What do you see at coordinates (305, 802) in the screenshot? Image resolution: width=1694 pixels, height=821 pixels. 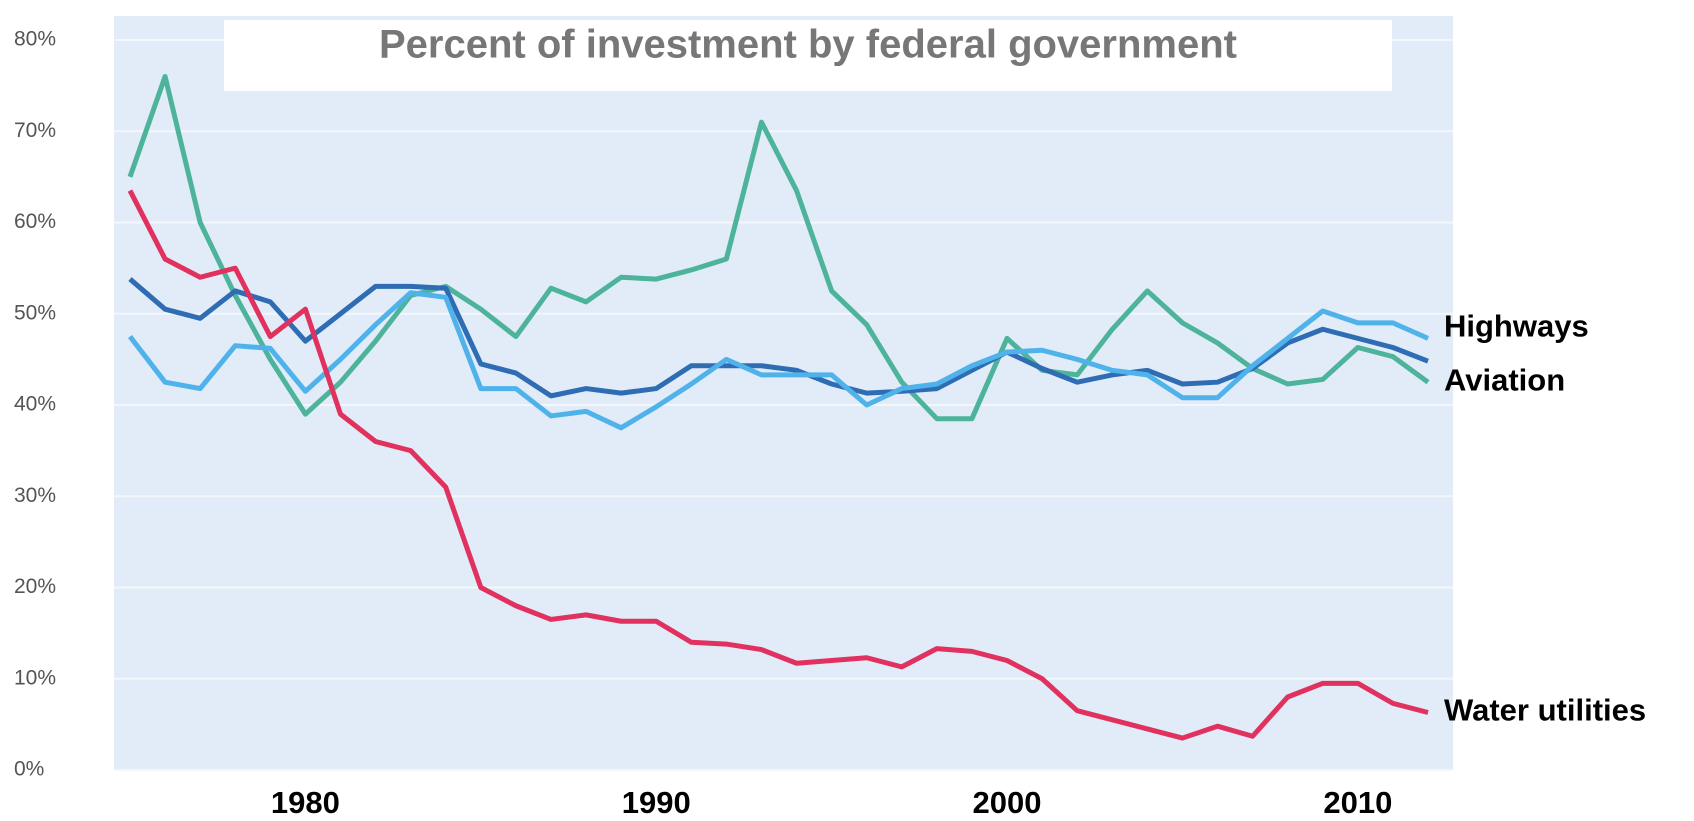 I see `x-tick-label: 1980` at bounding box center [305, 802].